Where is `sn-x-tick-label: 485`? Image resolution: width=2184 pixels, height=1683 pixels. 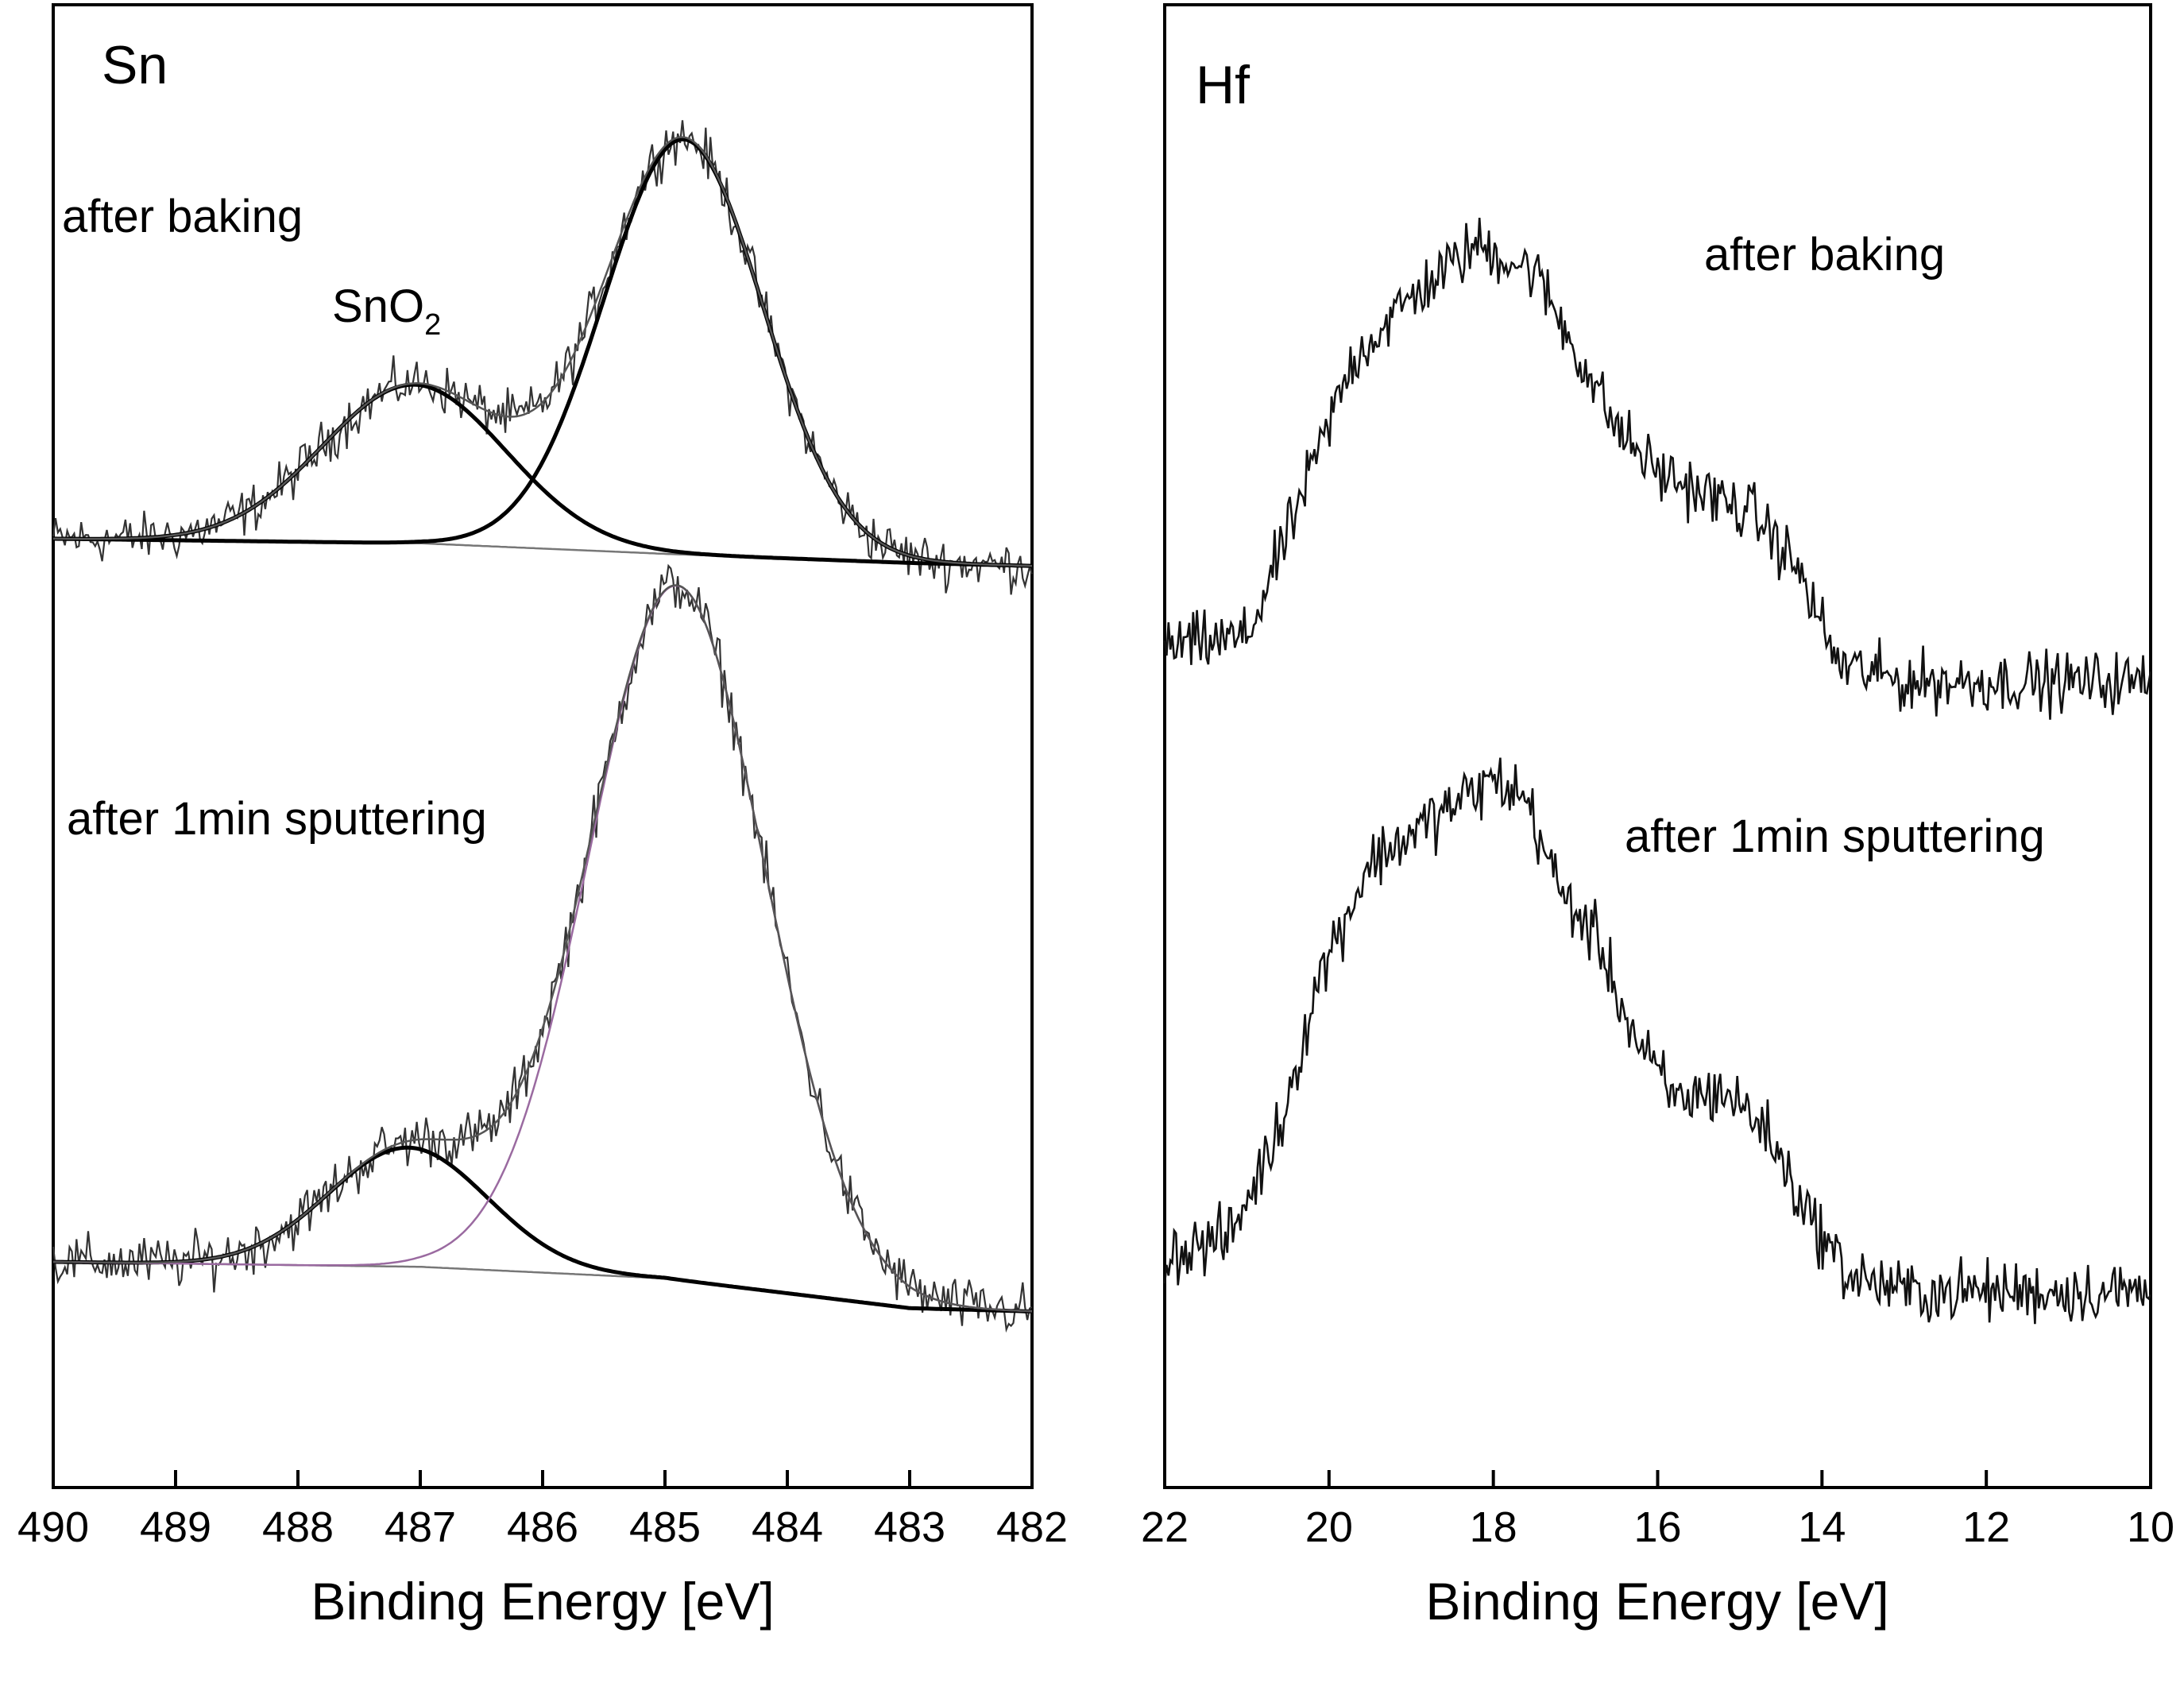
sn-x-tick-label: 485 is located at coordinates (665, 1527).